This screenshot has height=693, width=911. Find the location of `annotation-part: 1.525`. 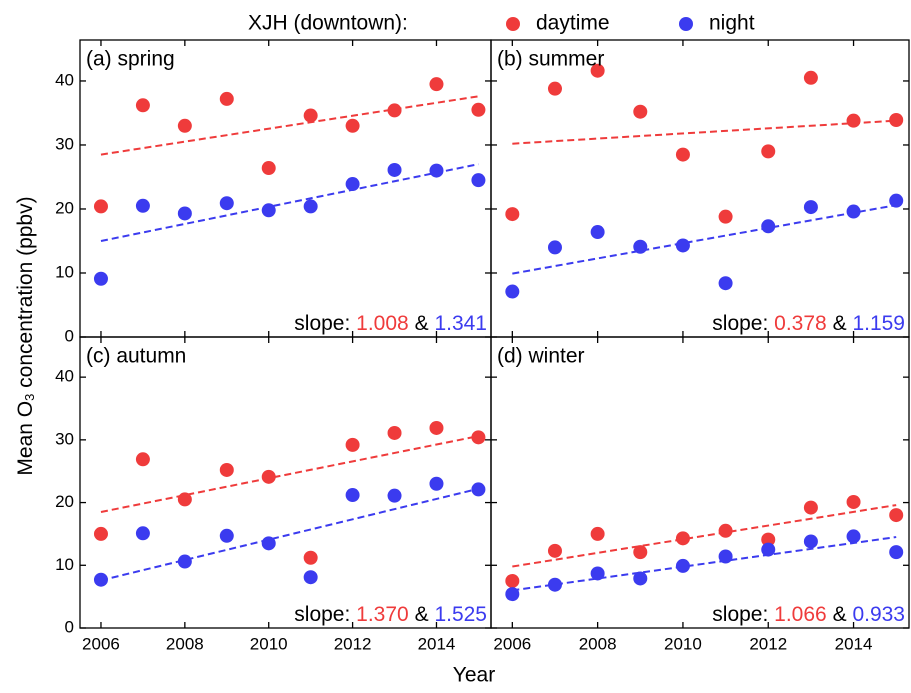

annotation-part: 1.525 is located at coordinates (460, 614).